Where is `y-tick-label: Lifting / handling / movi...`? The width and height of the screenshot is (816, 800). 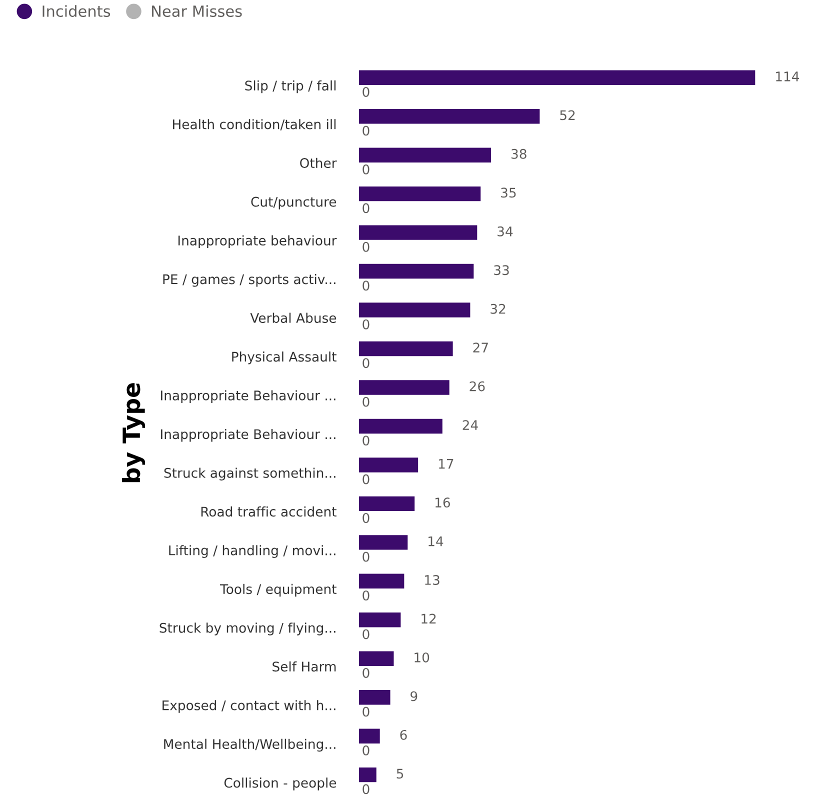
y-tick-label: Lifting / handling / movi... is located at coordinates (252, 551).